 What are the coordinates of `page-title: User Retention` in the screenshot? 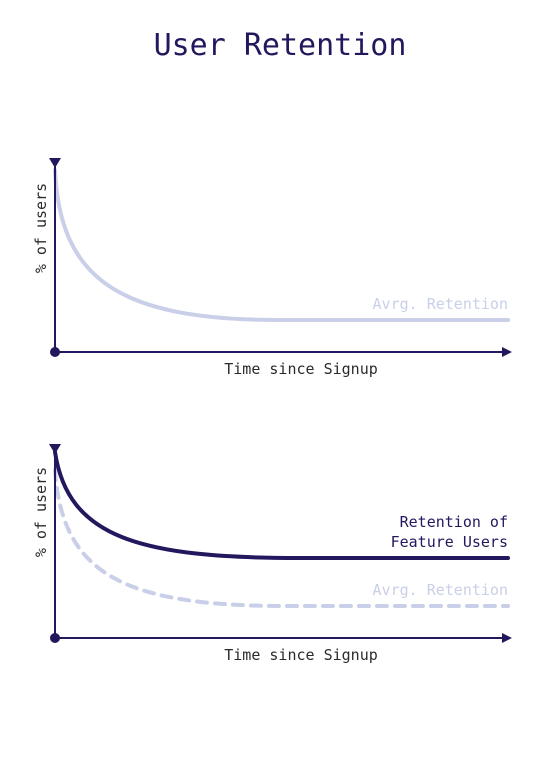 It's located at (280, 45).